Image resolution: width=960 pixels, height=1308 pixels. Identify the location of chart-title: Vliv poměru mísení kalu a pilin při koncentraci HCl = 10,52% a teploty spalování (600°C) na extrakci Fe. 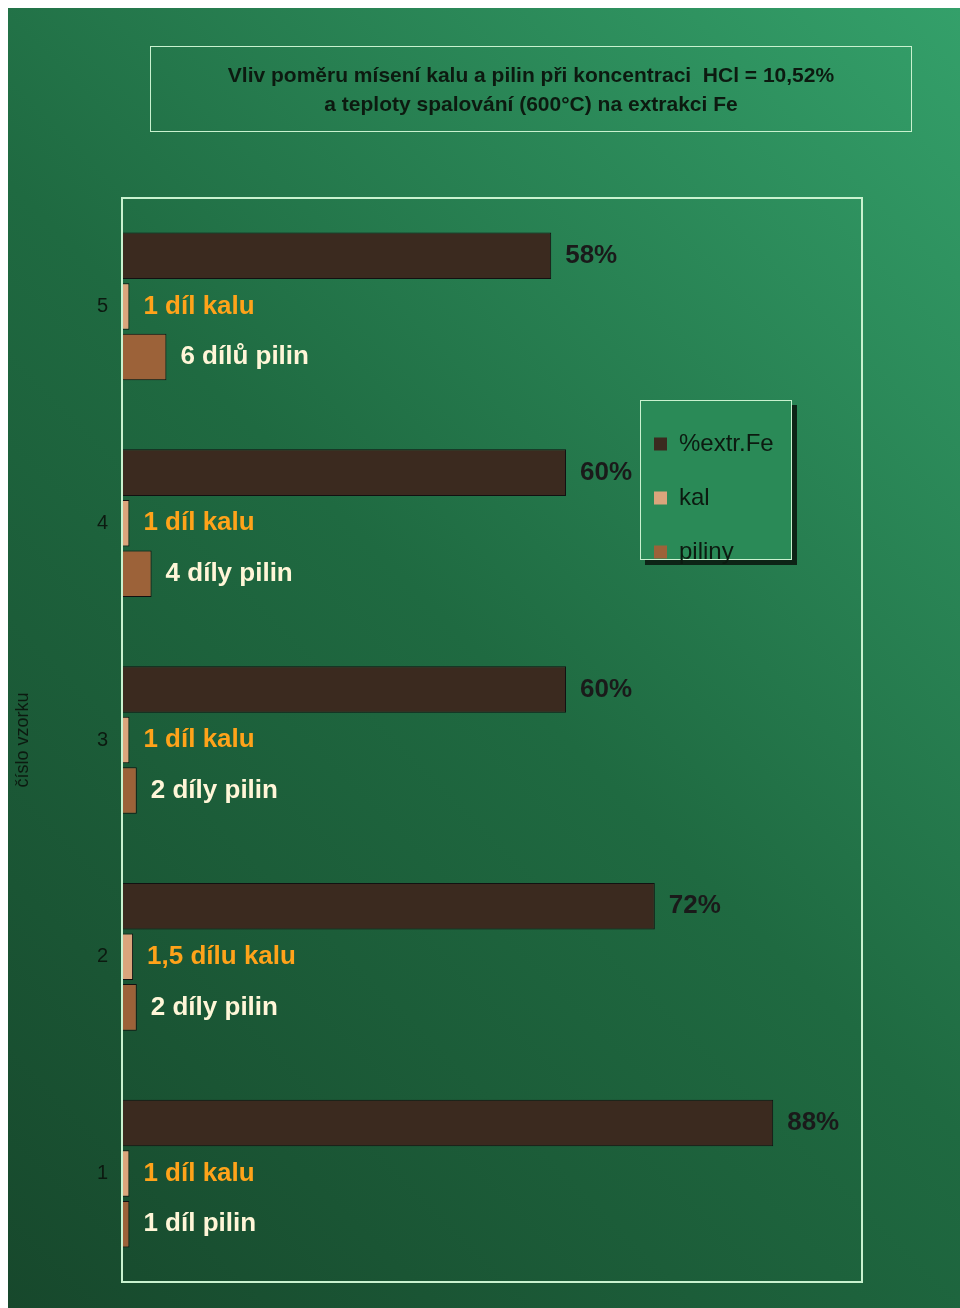
(531, 89).